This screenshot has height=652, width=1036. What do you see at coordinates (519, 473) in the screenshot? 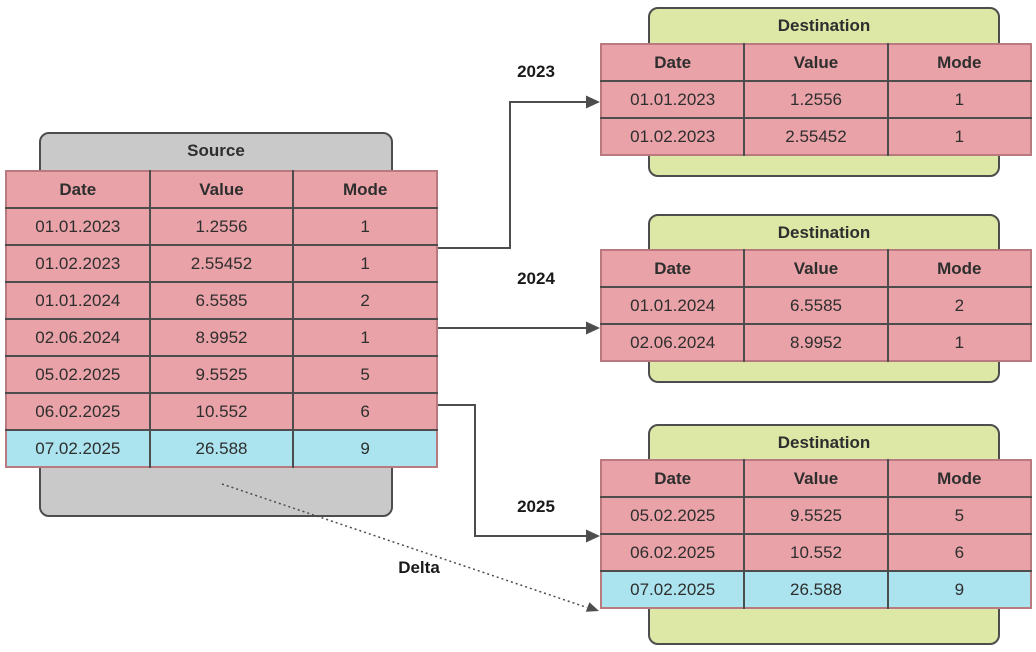
I see `arrow-2025` at bounding box center [519, 473].